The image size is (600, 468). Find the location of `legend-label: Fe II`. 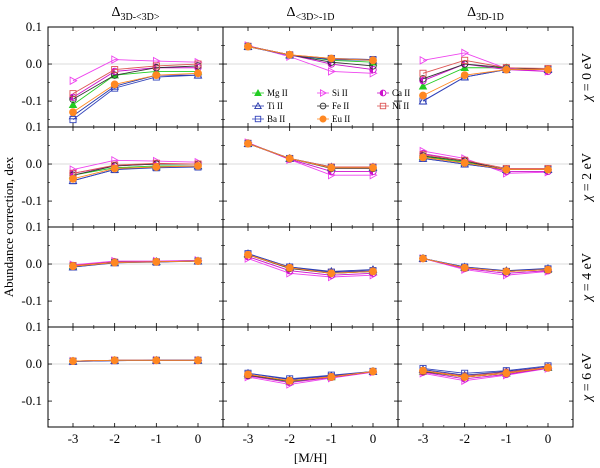

legend-label: Fe II is located at coordinates (340, 106).